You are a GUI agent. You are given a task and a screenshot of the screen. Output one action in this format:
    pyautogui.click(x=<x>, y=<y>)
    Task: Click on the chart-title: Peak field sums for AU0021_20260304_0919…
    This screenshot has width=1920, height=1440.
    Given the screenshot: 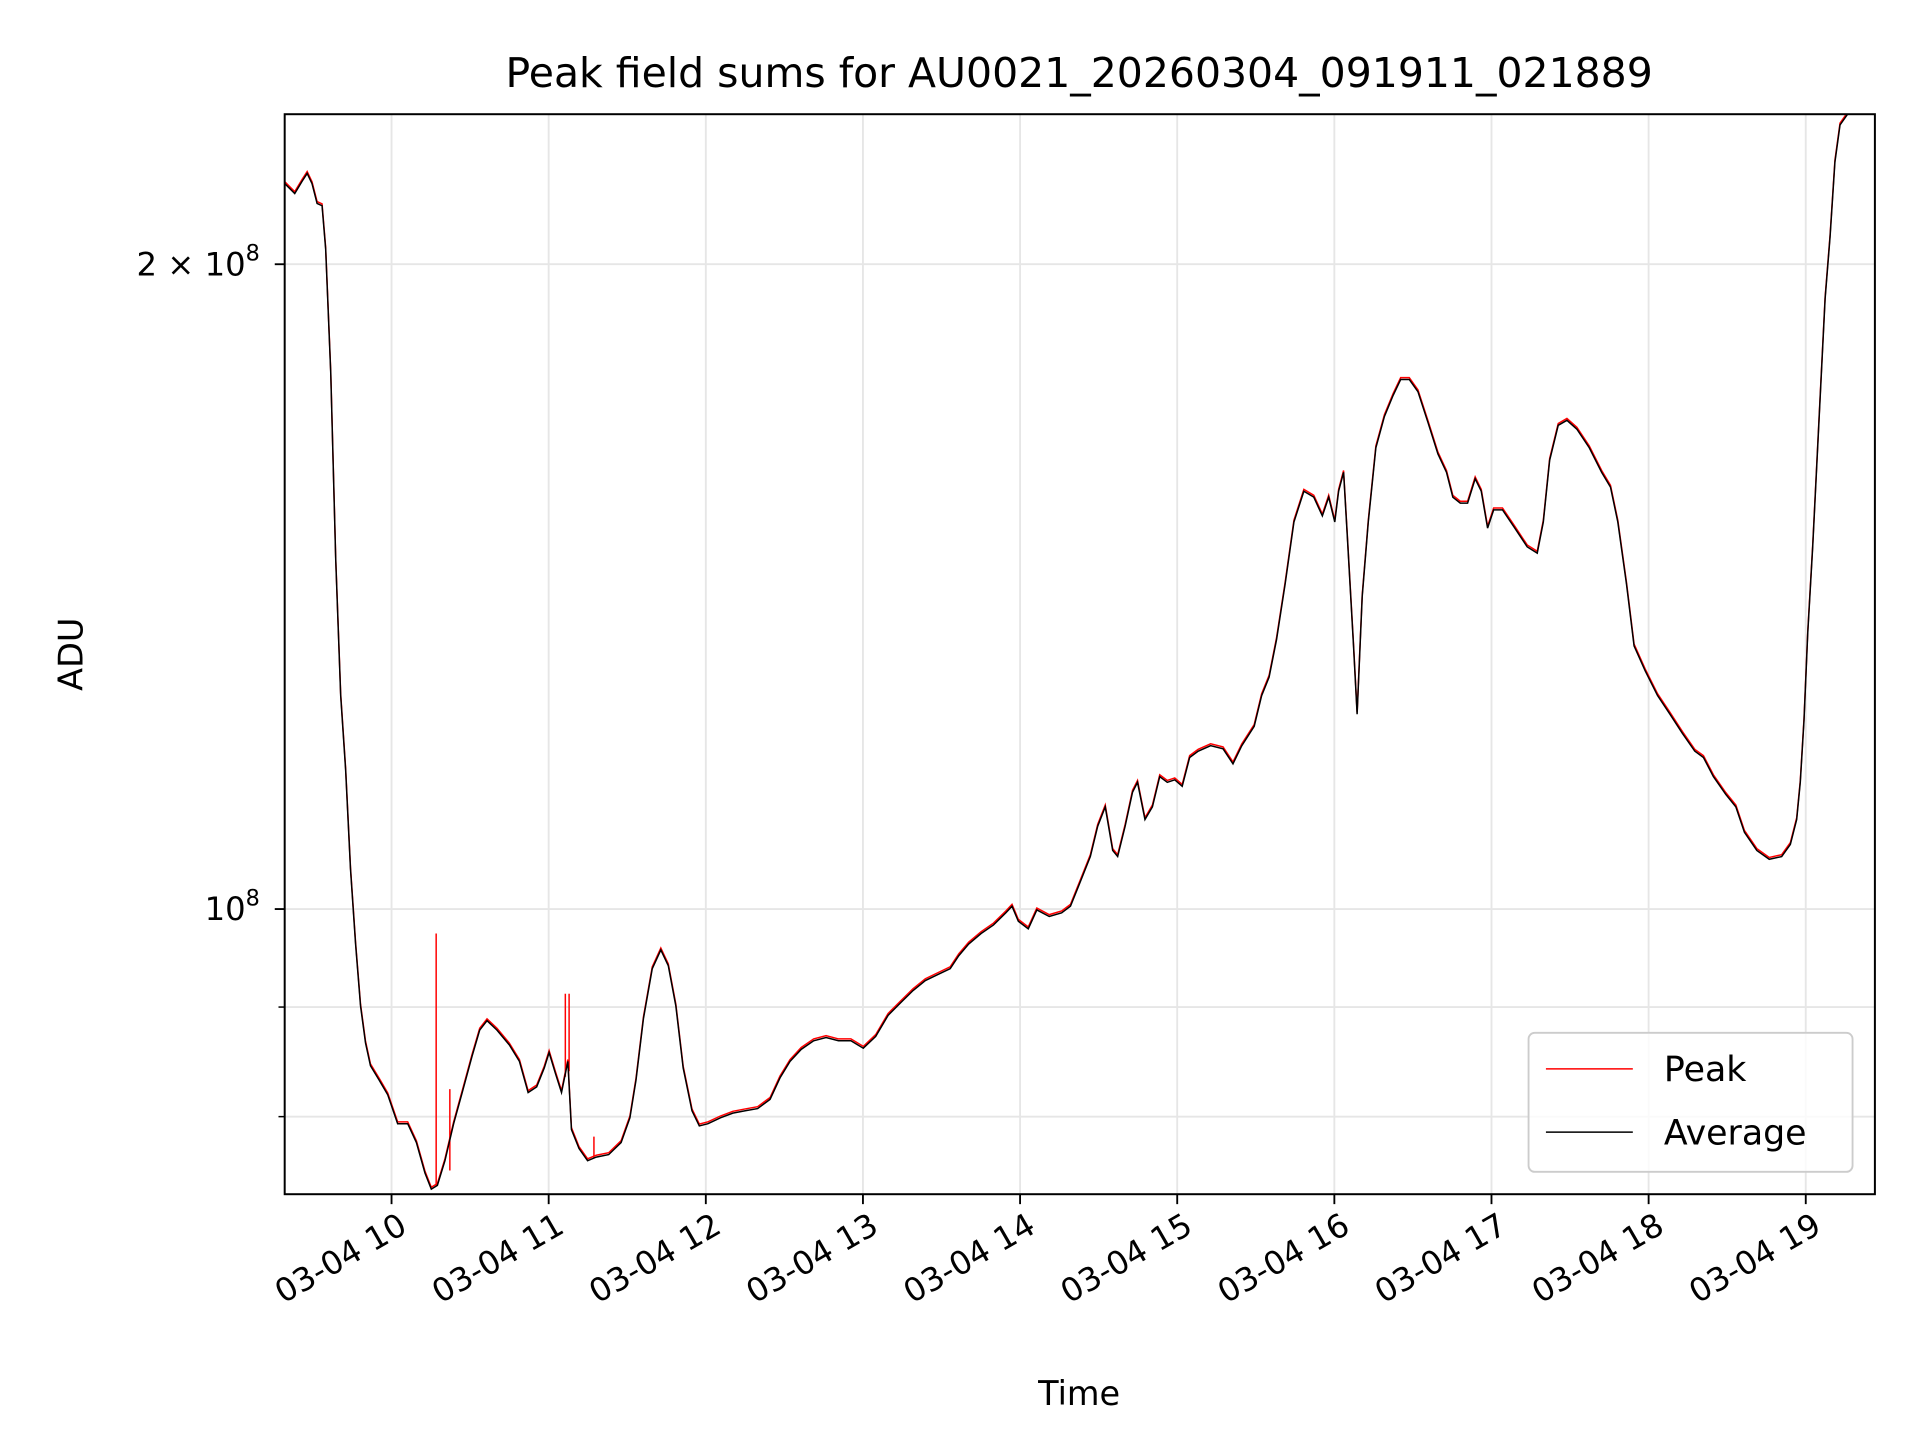 What is the action you would take?
    pyautogui.click(x=1079, y=73)
    